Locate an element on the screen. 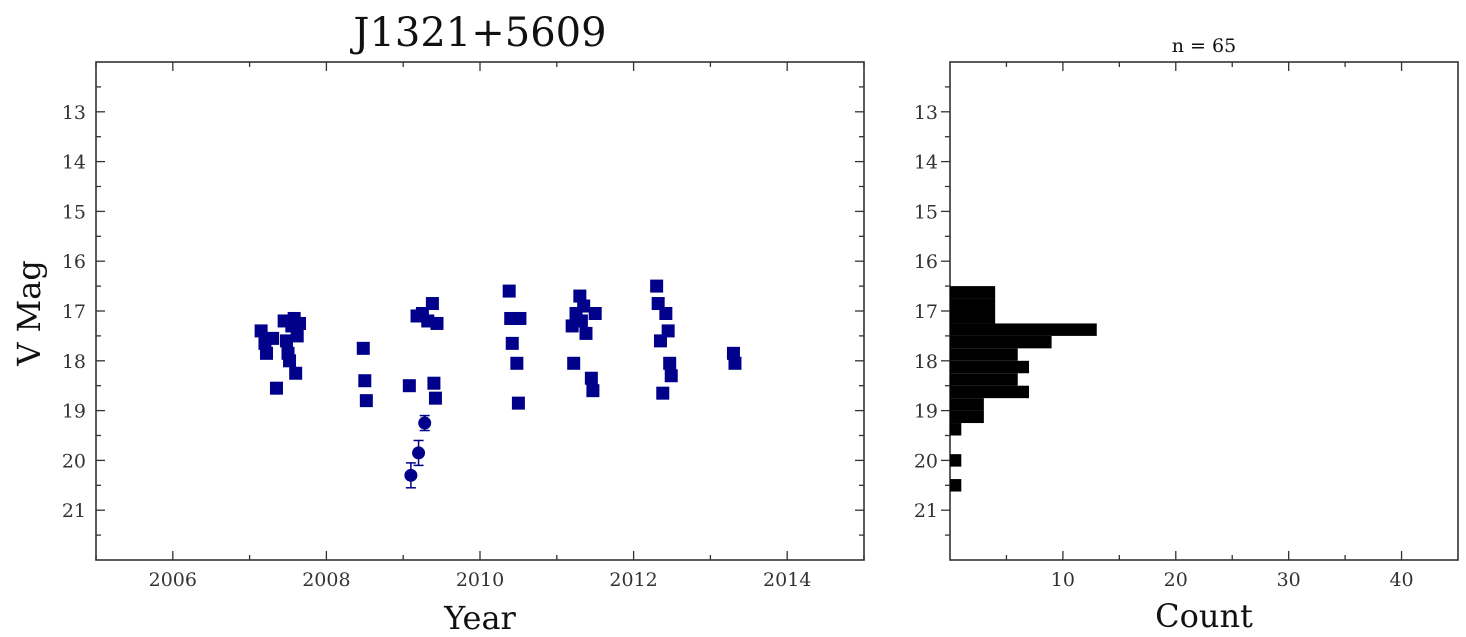 Image resolution: width=1466 pixels, height=637 pixels. lightcurve-xlabel: Year is located at coordinates (479, 618).